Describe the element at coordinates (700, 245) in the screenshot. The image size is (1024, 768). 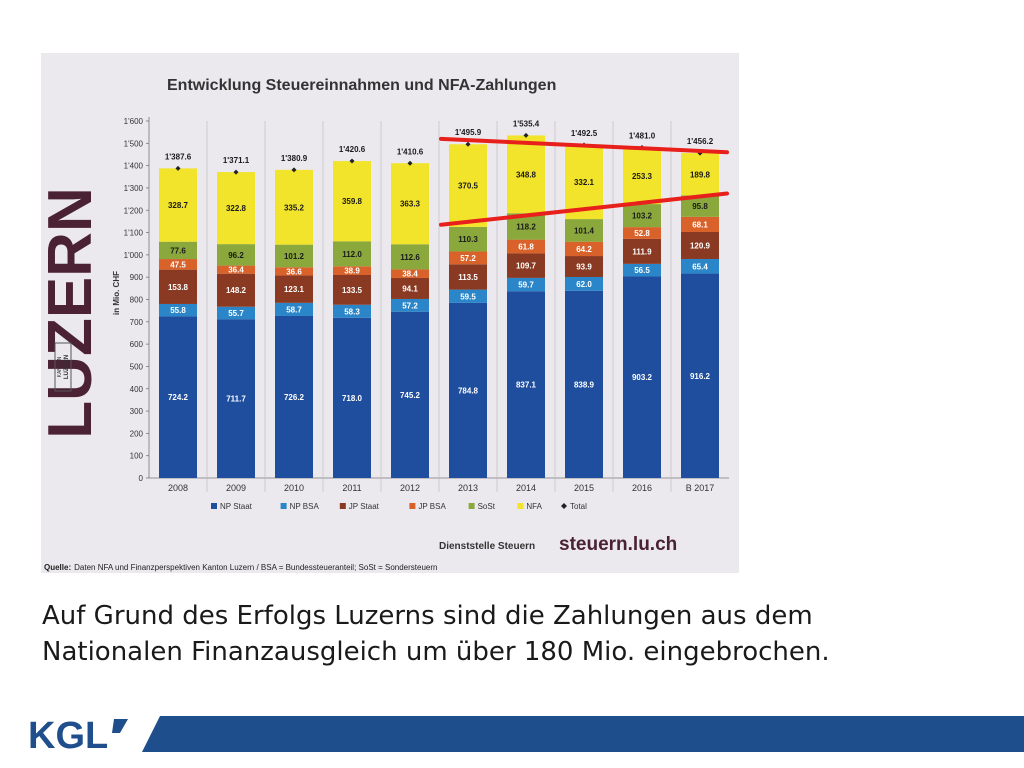
I see `data-label: 120.9` at that location.